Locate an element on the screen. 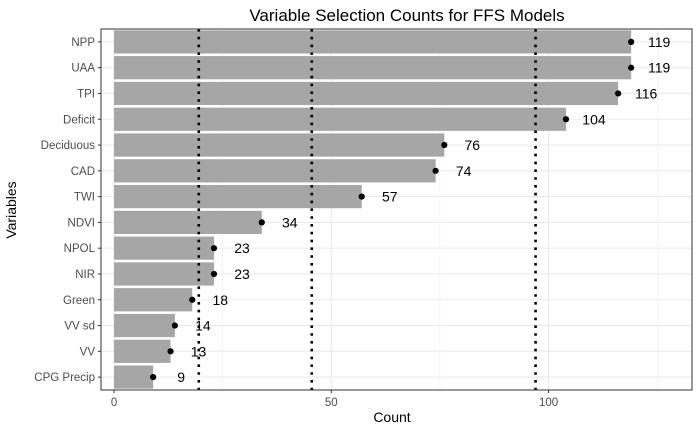 The width and height of the screenshot is (700, 432). x-tick-label: 50 is located at coordinates (331, 403).